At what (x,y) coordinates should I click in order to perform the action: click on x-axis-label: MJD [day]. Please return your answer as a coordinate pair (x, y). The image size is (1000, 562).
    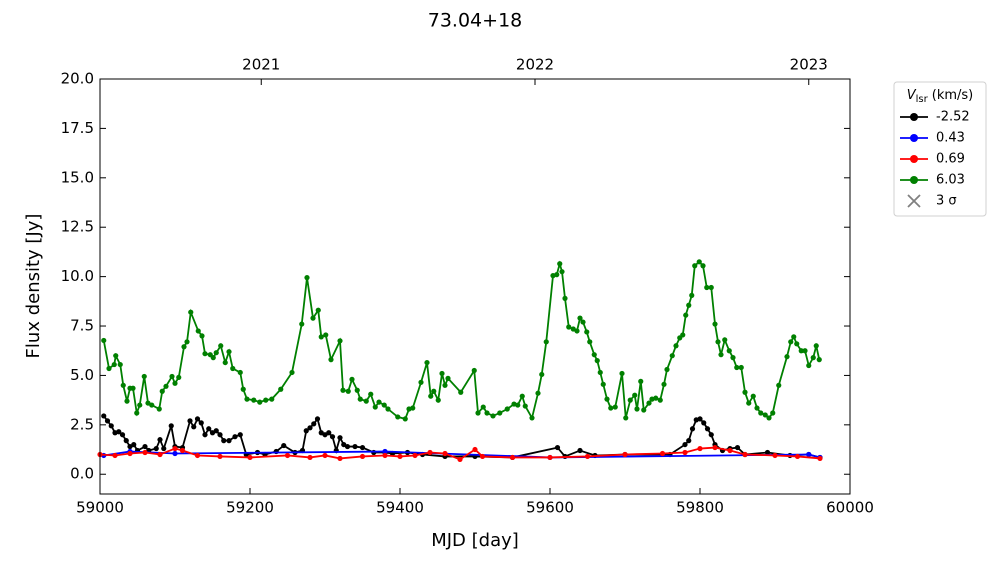
    Looking at the image, I should click on (475, 540).